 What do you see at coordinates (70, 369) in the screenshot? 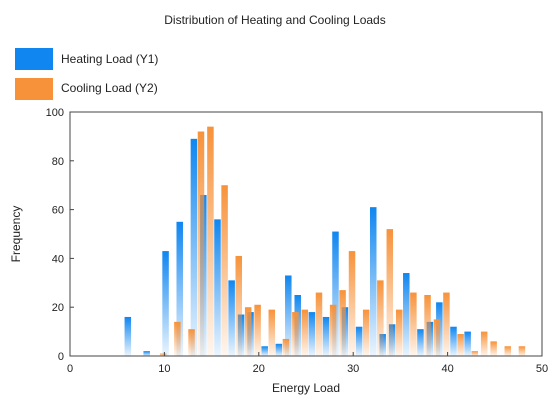
I see `x-tick-label: 0` at bounding box center [70, 369].